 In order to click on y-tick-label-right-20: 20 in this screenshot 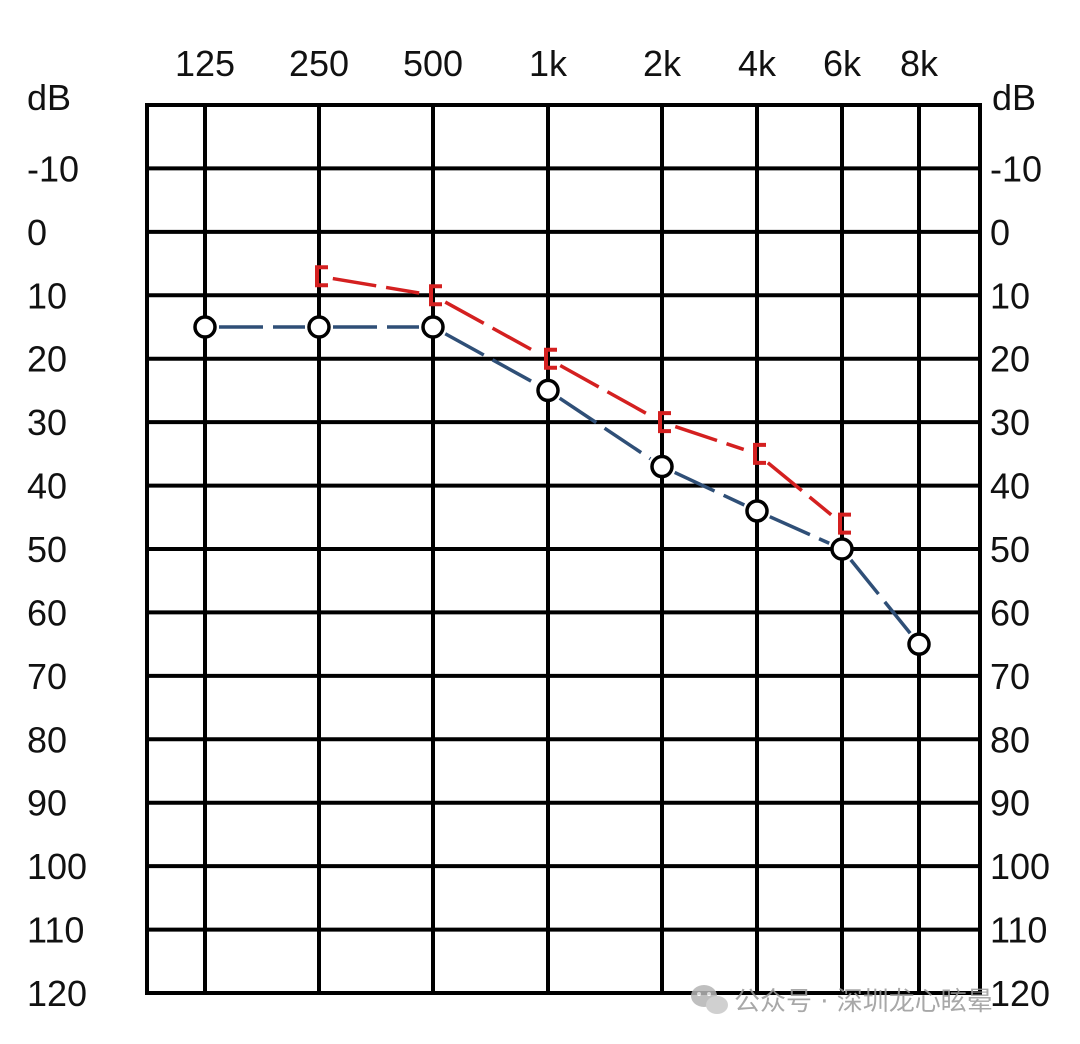, I will do `click(1010, 359)`.